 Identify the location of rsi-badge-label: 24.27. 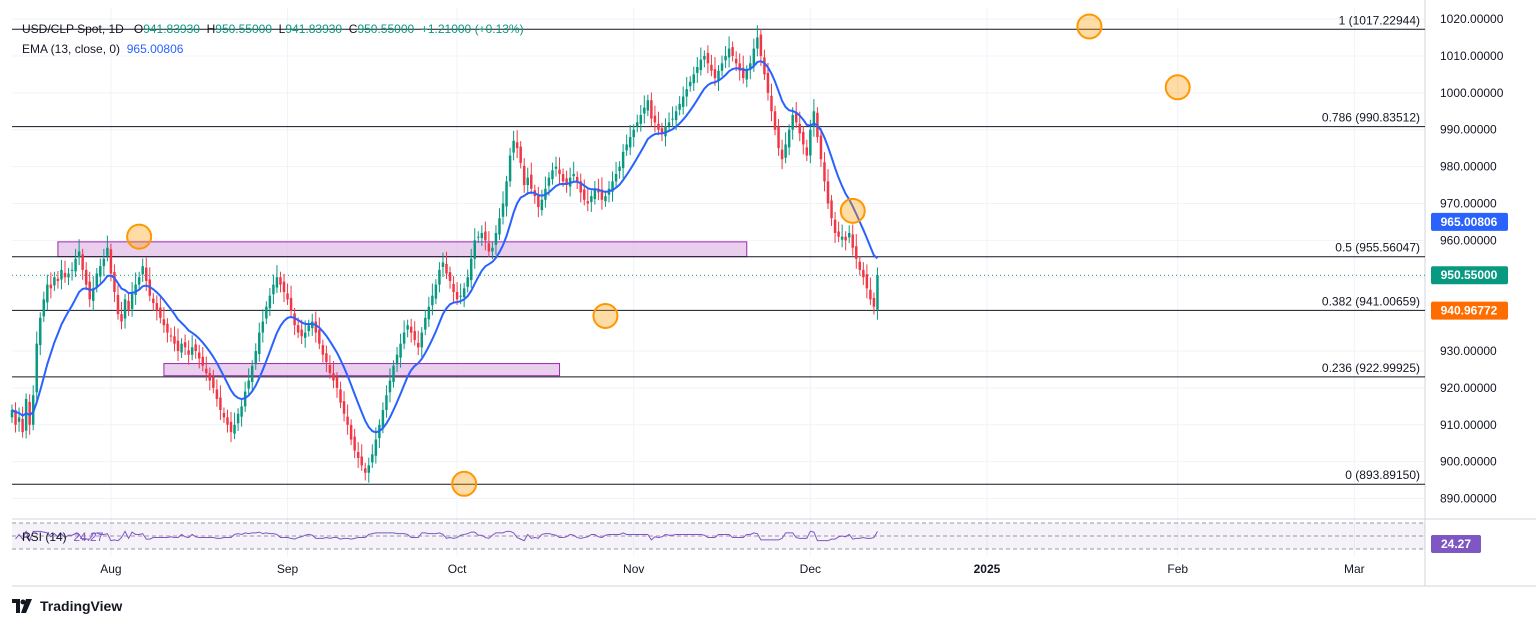
(1456, 544).